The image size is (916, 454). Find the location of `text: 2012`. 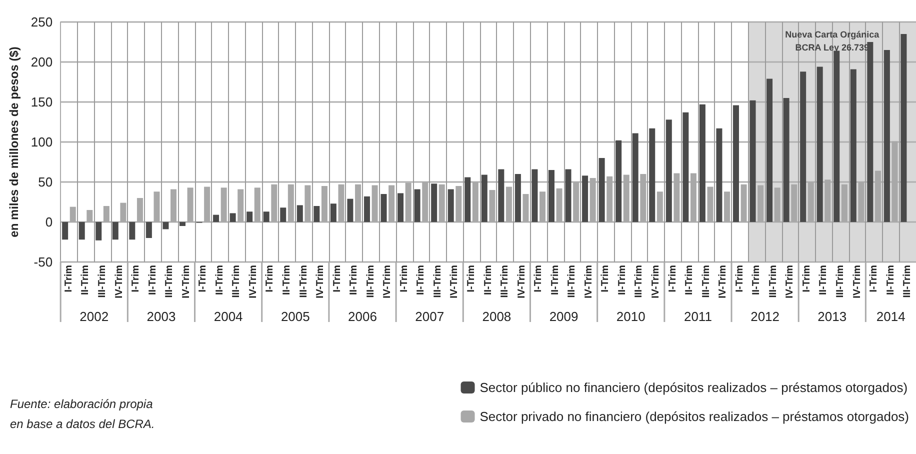

text: 2012 is located at coordinates (765, 316).